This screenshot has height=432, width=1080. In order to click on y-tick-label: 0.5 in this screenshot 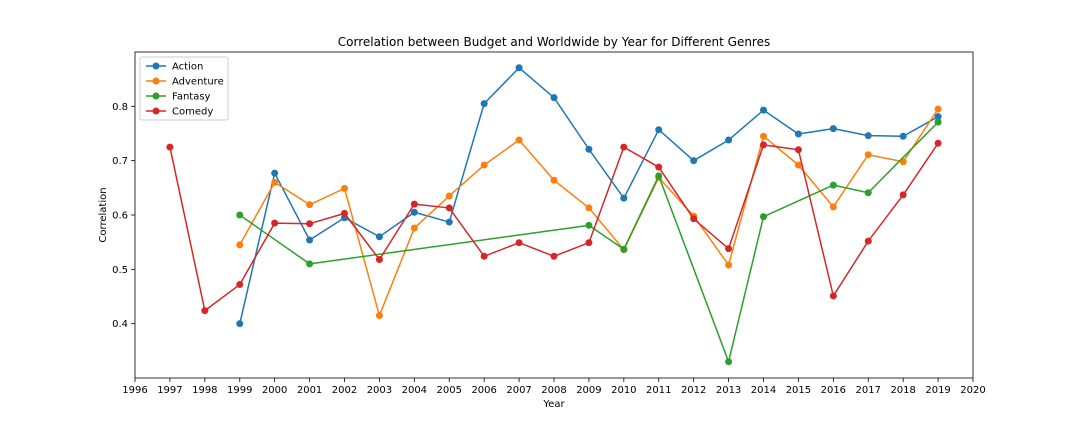, I will do `click(120, 270)`.